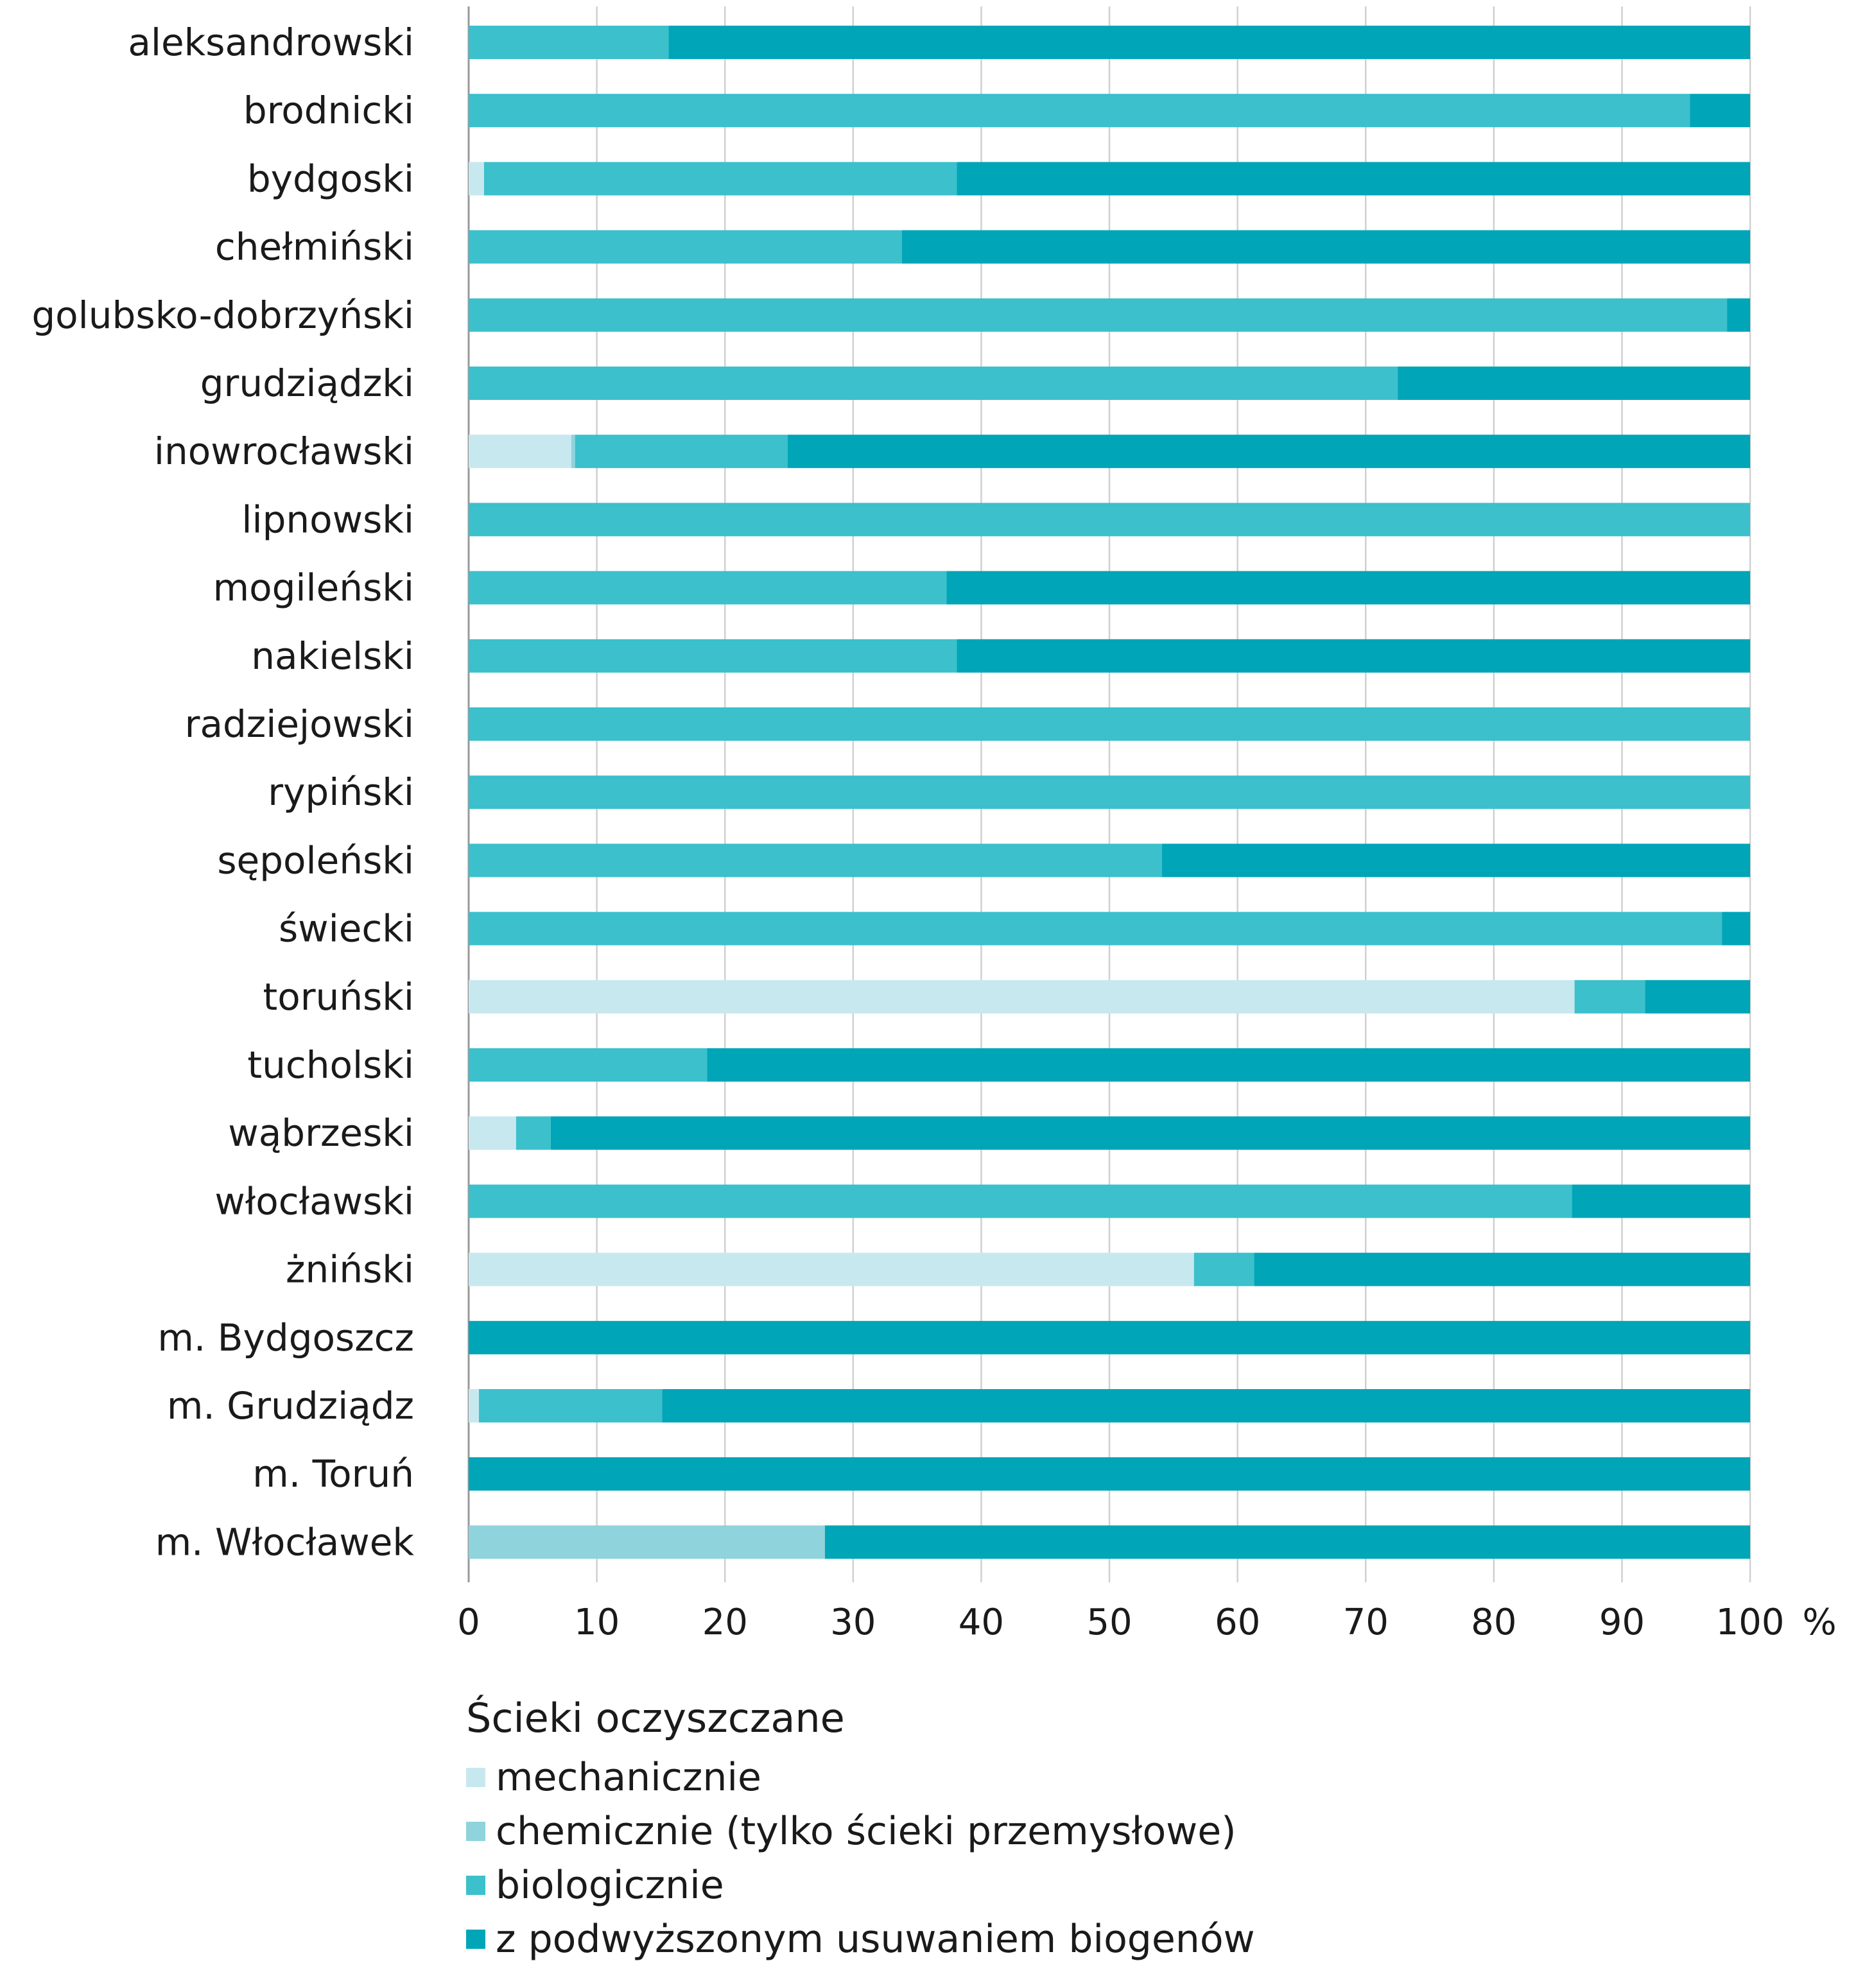  Describe the element at coordinates (861, 1718) in the screenshot. I see `legend-title: Ścieki oczyszczane` at that location.